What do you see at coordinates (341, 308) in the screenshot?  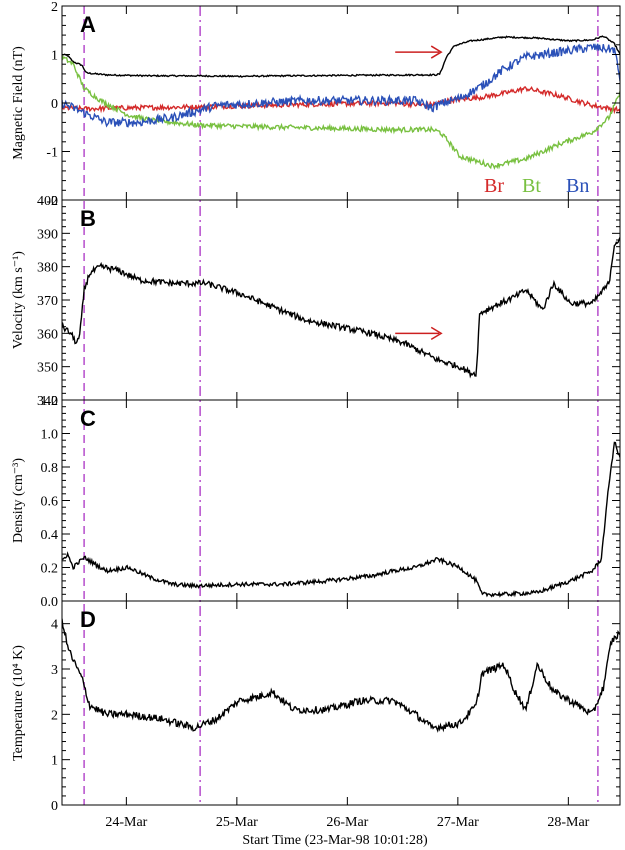 I see `series-B-v-line` at bounding box center [341, 308].